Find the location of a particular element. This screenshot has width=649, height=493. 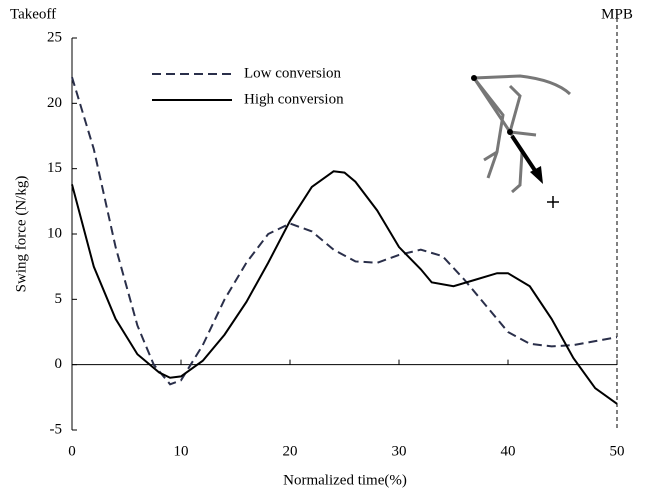

y-tick-label: 0 is located at coordinates (59, 364).